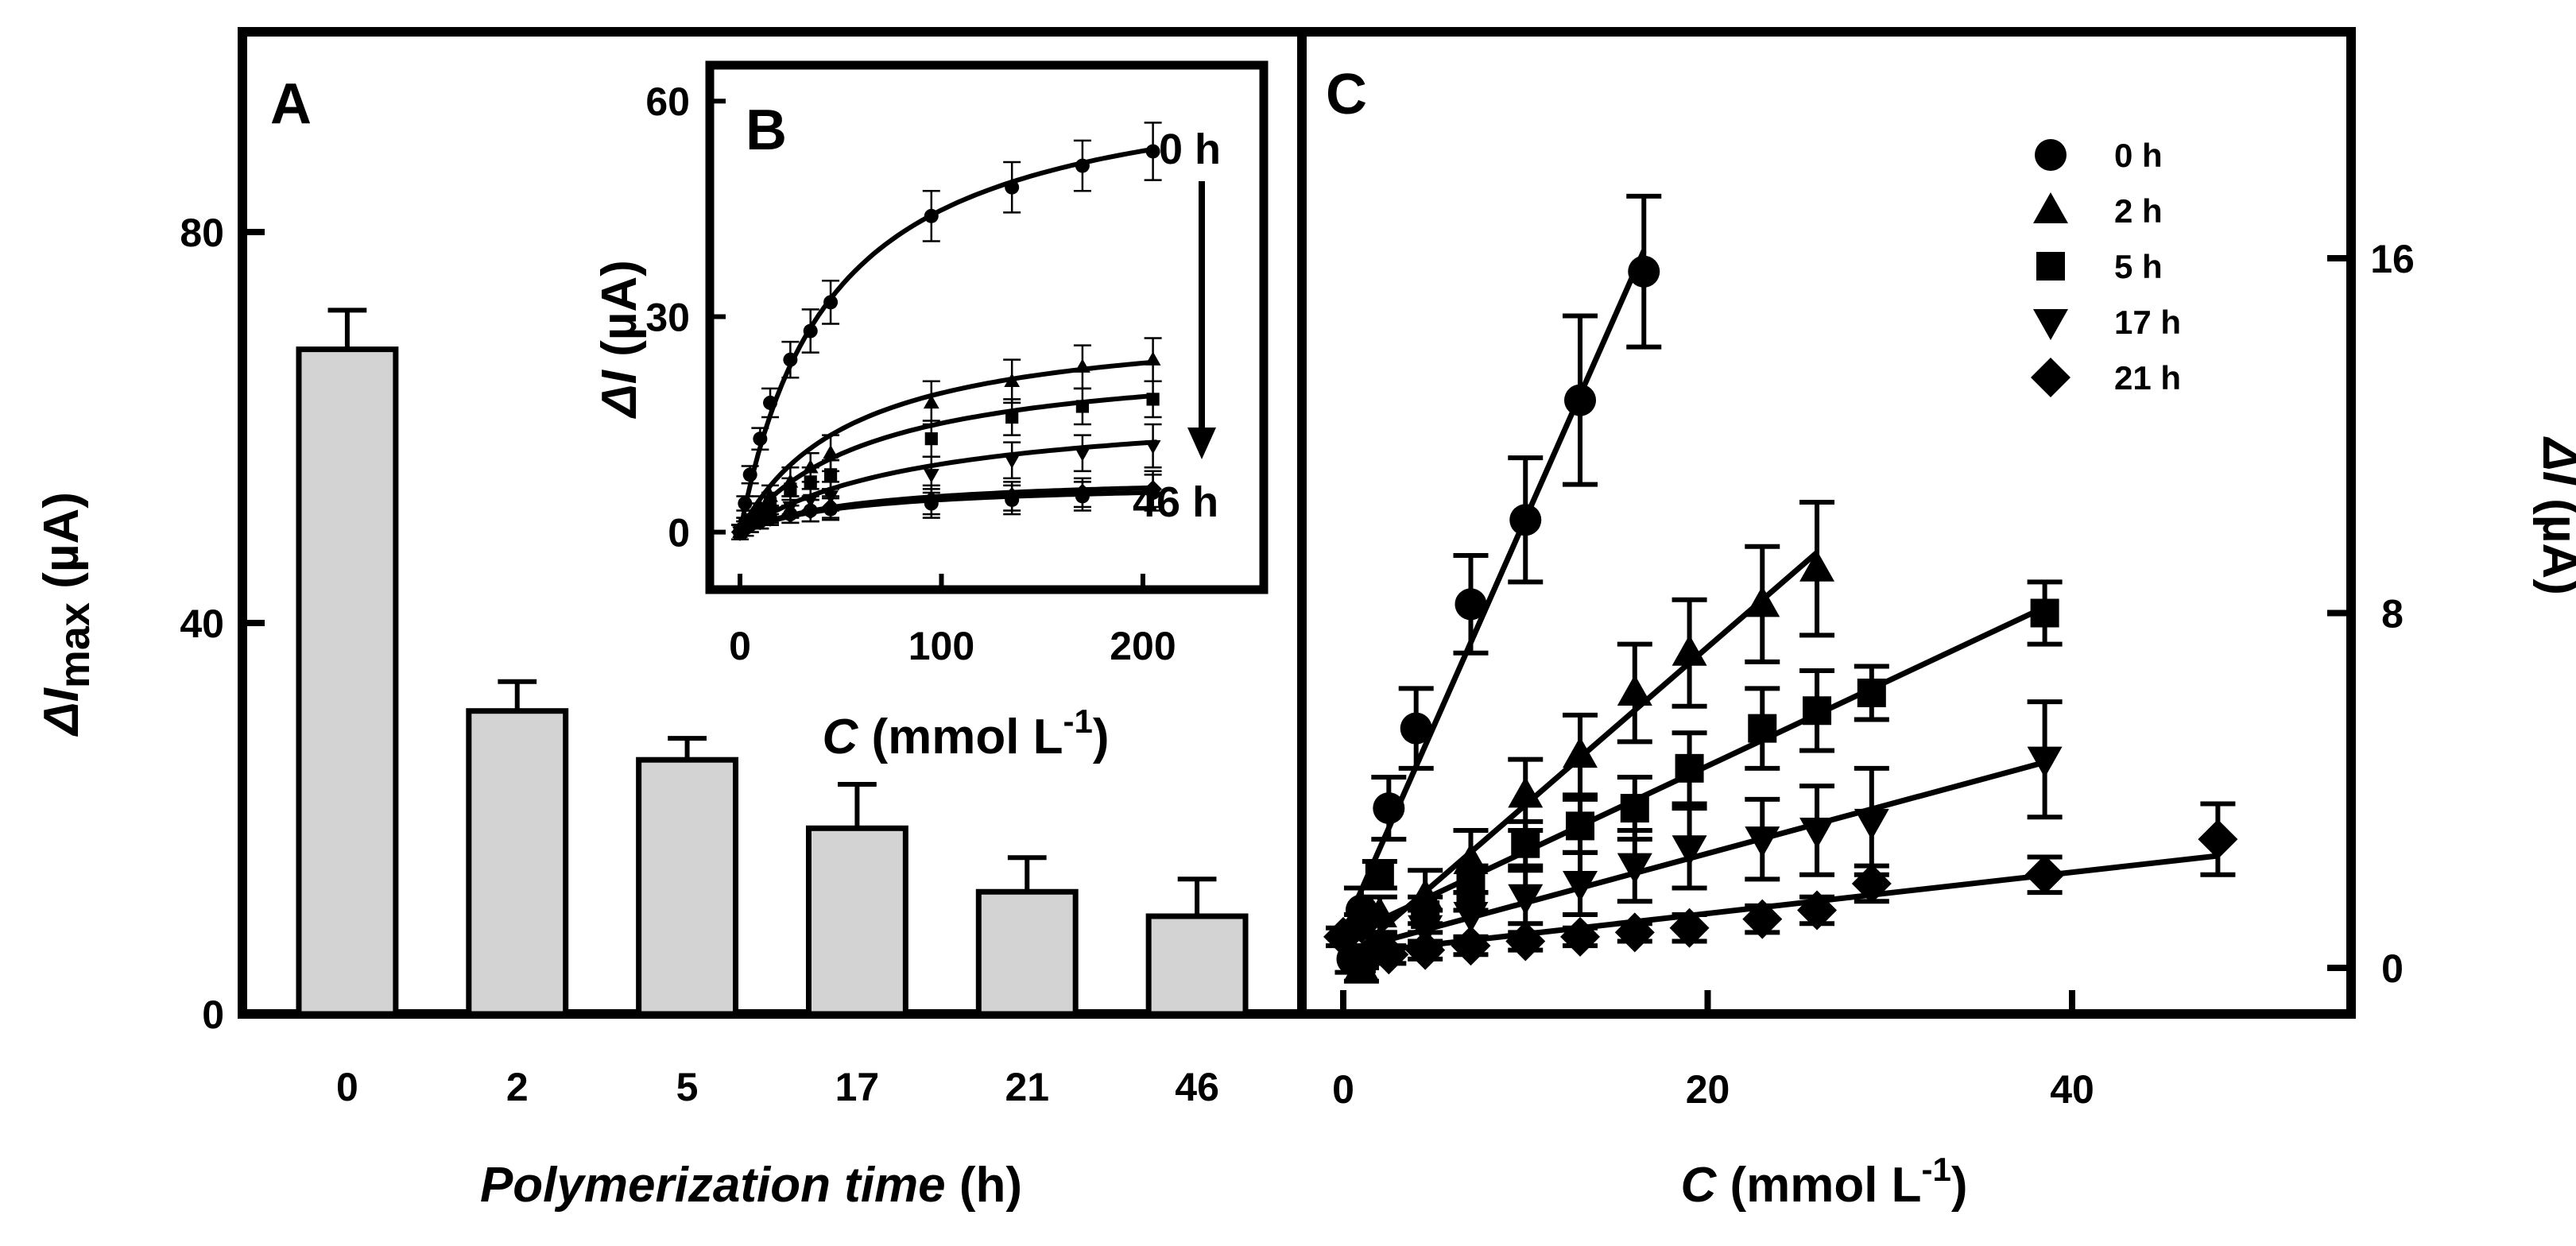 The height and width of the screenshot is (1246, 2576). I want to click on legend-label-0h: 0 h, so click(2138, 155).